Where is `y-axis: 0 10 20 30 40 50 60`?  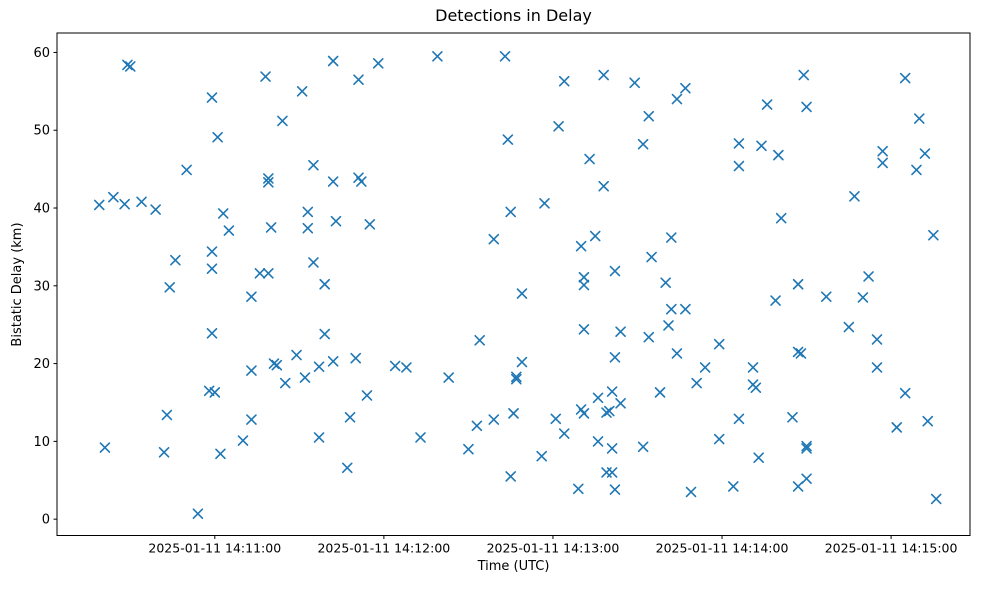 y-axis: 0 10 20 30 40 50 60 is located at coordinates (45, 287).